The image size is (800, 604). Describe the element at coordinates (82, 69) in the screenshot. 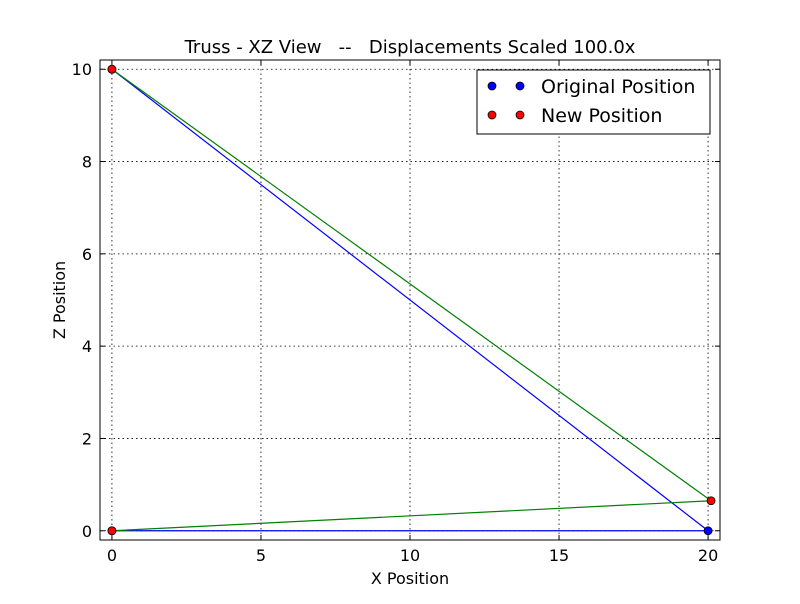

I see `y-tick-label: 10` at that location.